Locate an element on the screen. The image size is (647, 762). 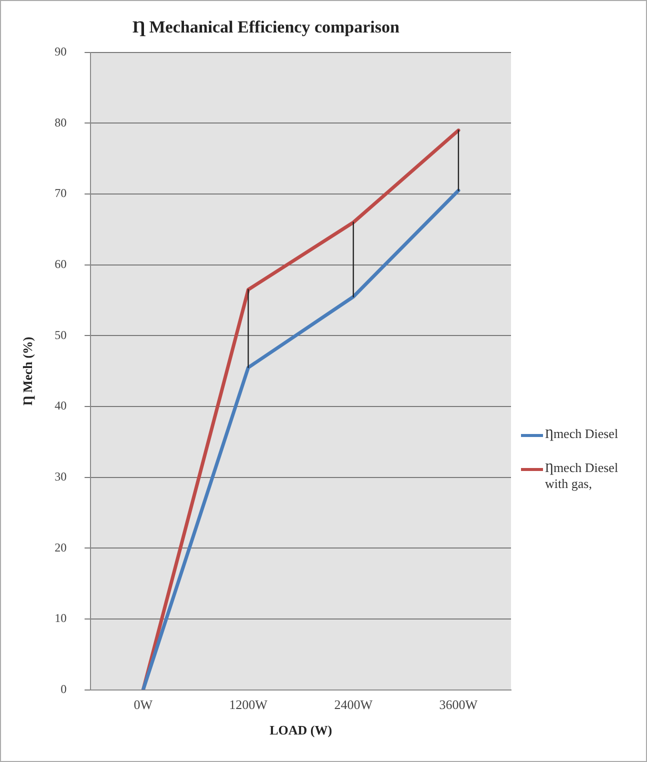
x-tick-label: 3600W is located at coordinates (458, 704).